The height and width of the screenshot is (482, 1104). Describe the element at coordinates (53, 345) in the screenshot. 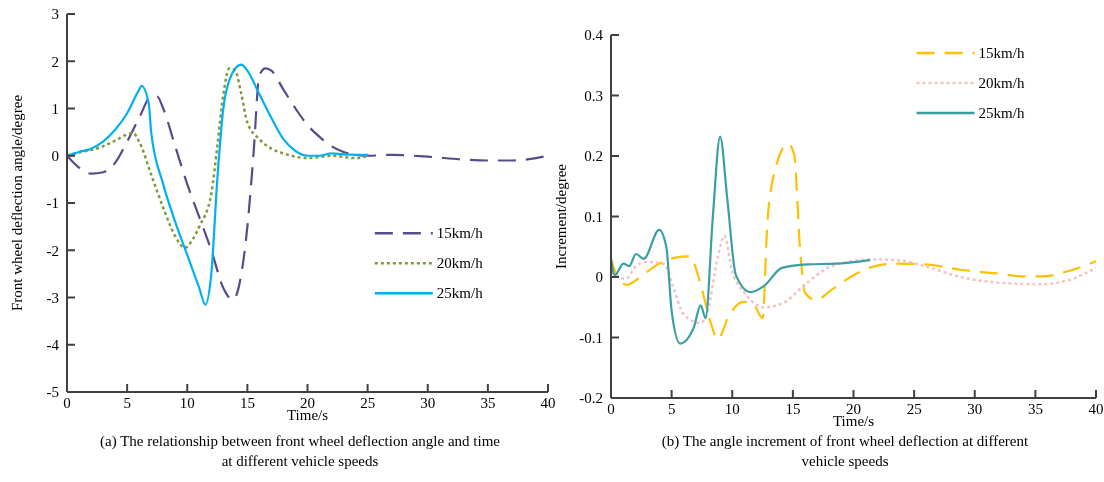

I see `y-tick-label: -4` at that location.